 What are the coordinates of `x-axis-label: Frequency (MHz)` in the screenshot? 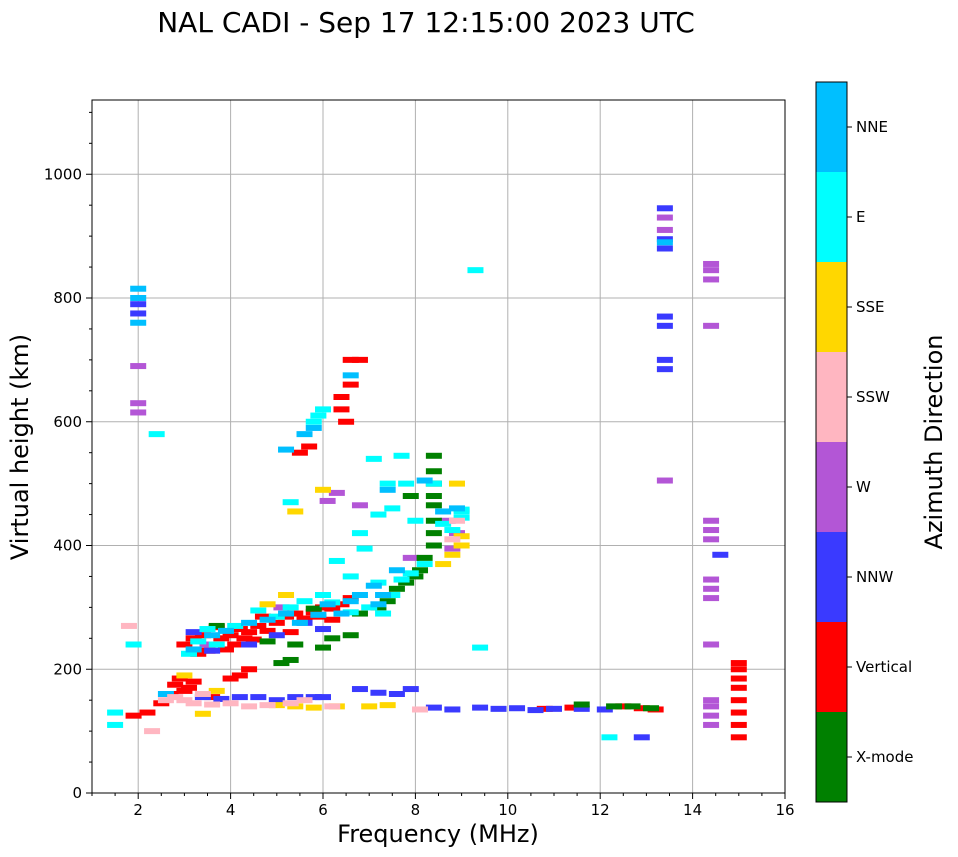 It's located at (438, 834).